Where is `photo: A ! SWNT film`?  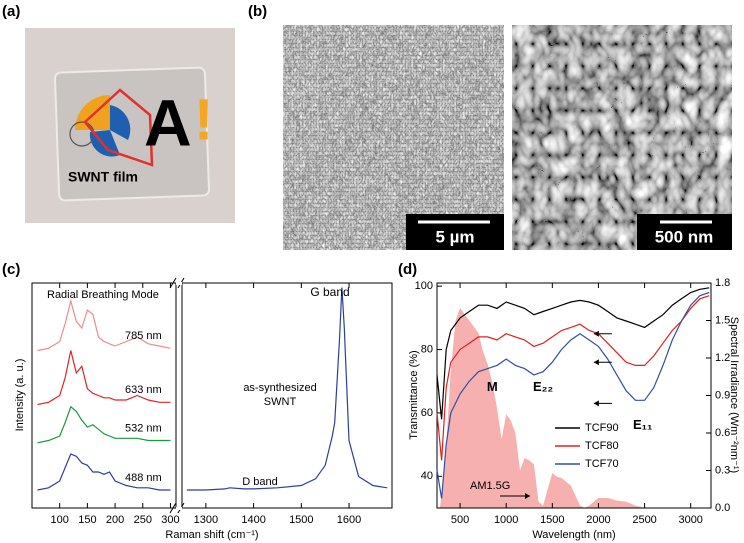
photo: A ! SWNT film is located at coordinates (130, 125).